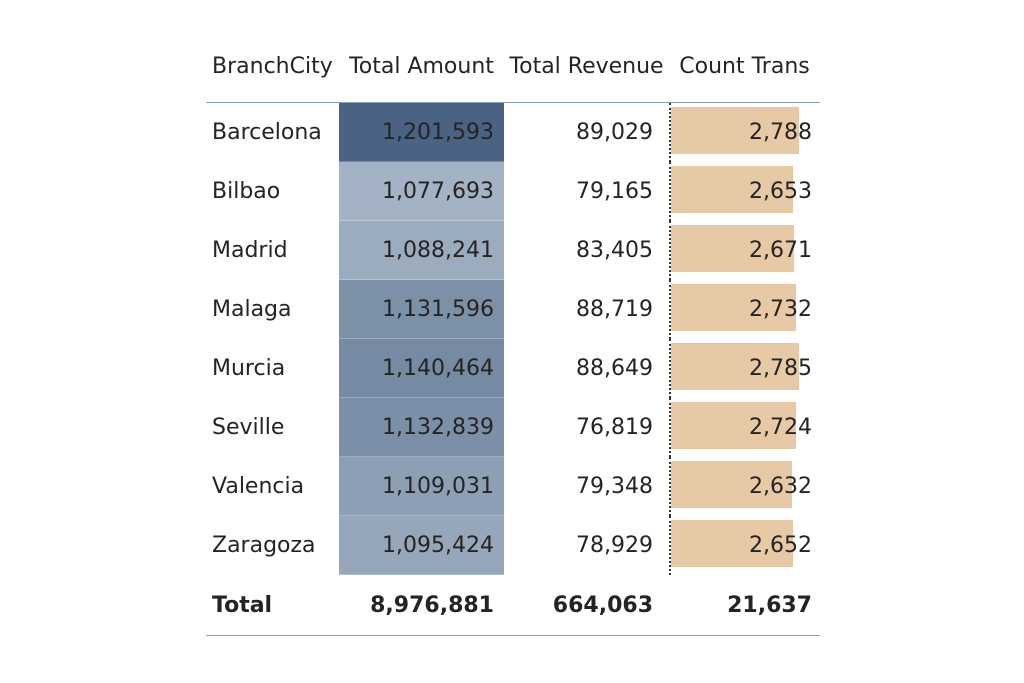 The width and height of the screenshot is (1024, 683). I want to click on count-value: 2,652, so click(780, 545).